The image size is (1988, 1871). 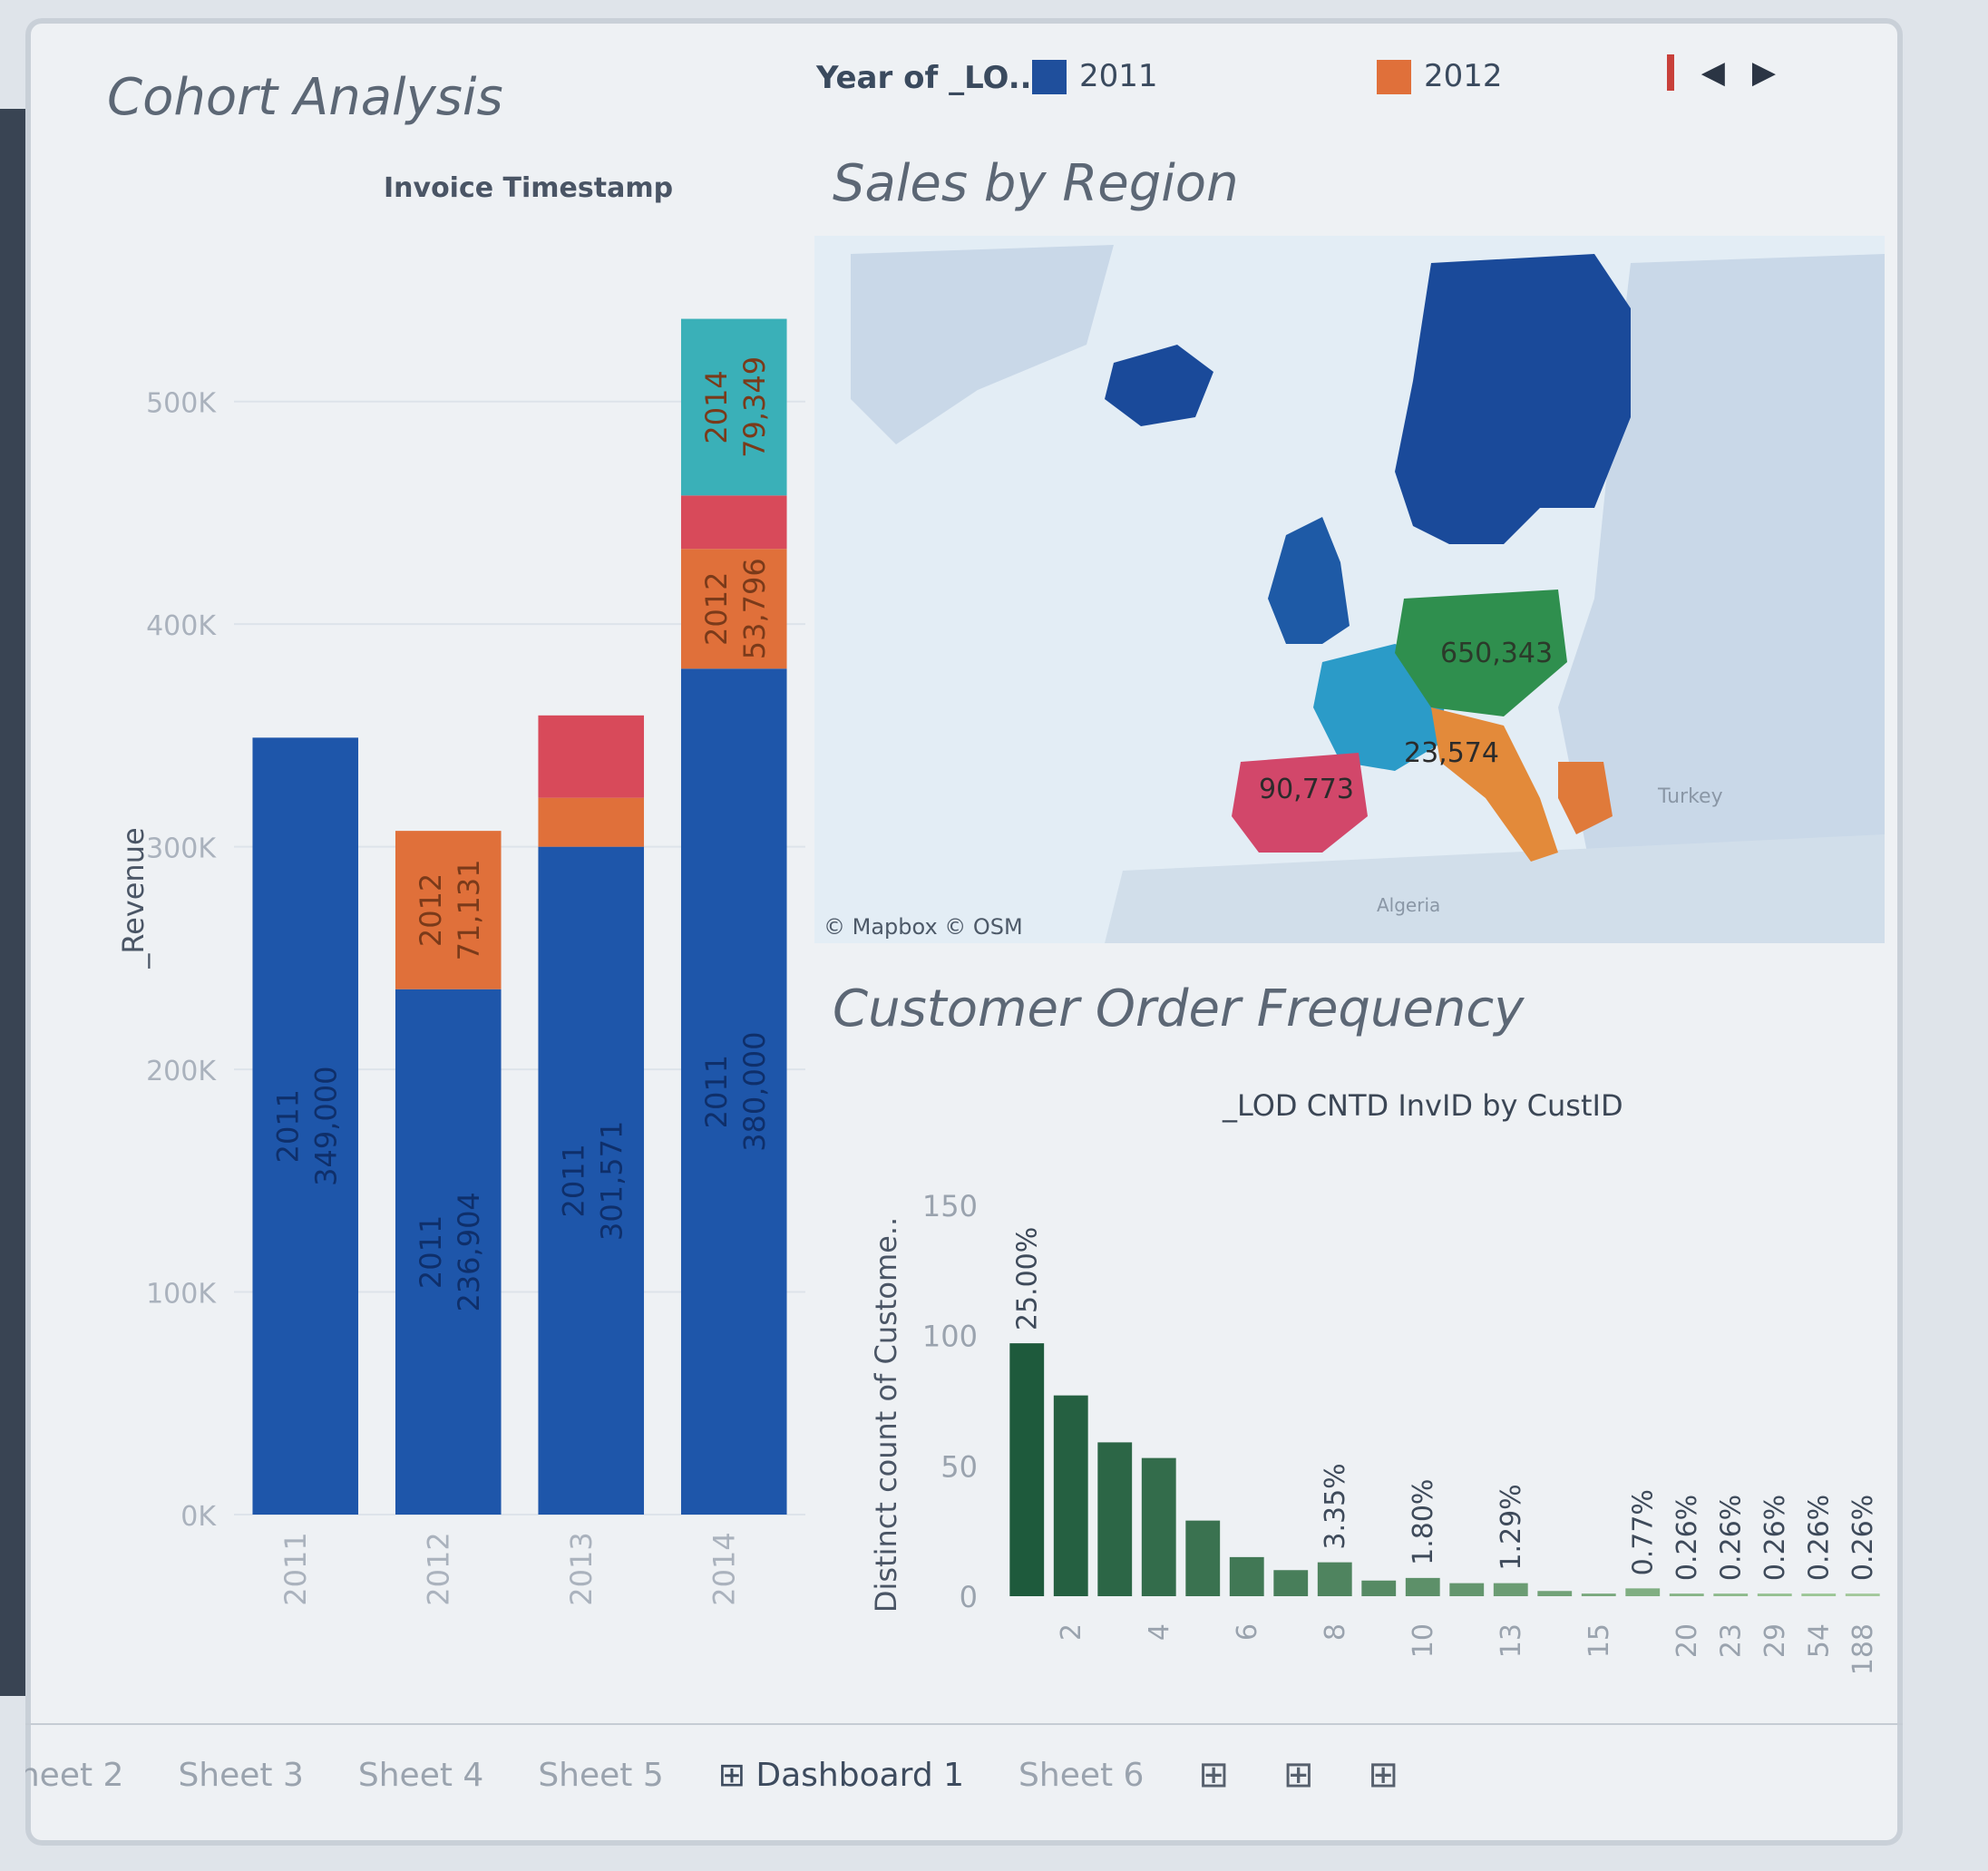 I want to click on cohort-bar-2014-2012, so click(x=733, y=609).